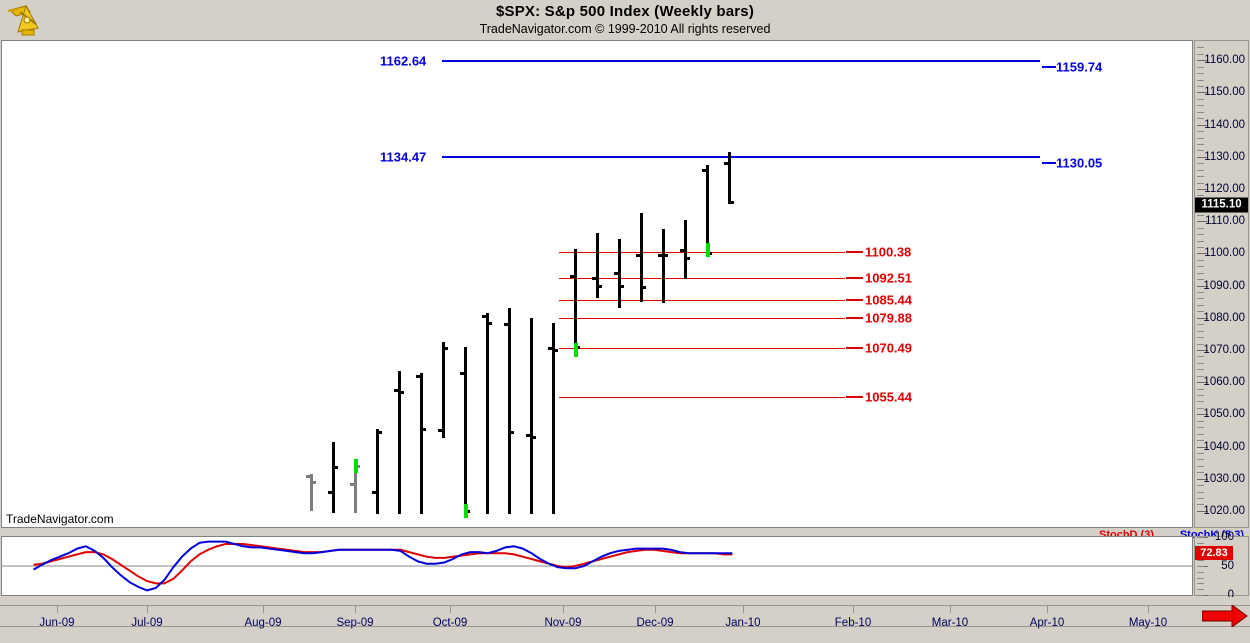 Image resolution: width=1250 pixels, height=643 pixels. Describe the element at coordinates (597, 532) in the screenshot. I see `pane-divider` at that location.